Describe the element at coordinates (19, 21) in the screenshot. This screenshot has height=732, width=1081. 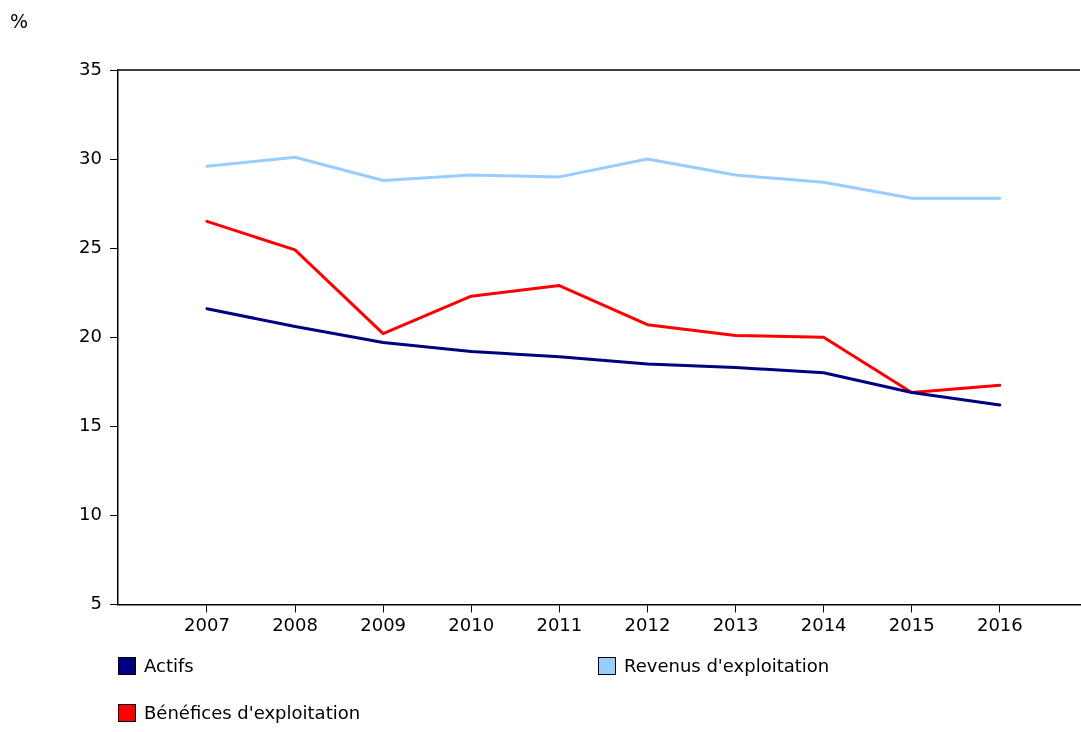
I see `y-axis-title: %` at that location.